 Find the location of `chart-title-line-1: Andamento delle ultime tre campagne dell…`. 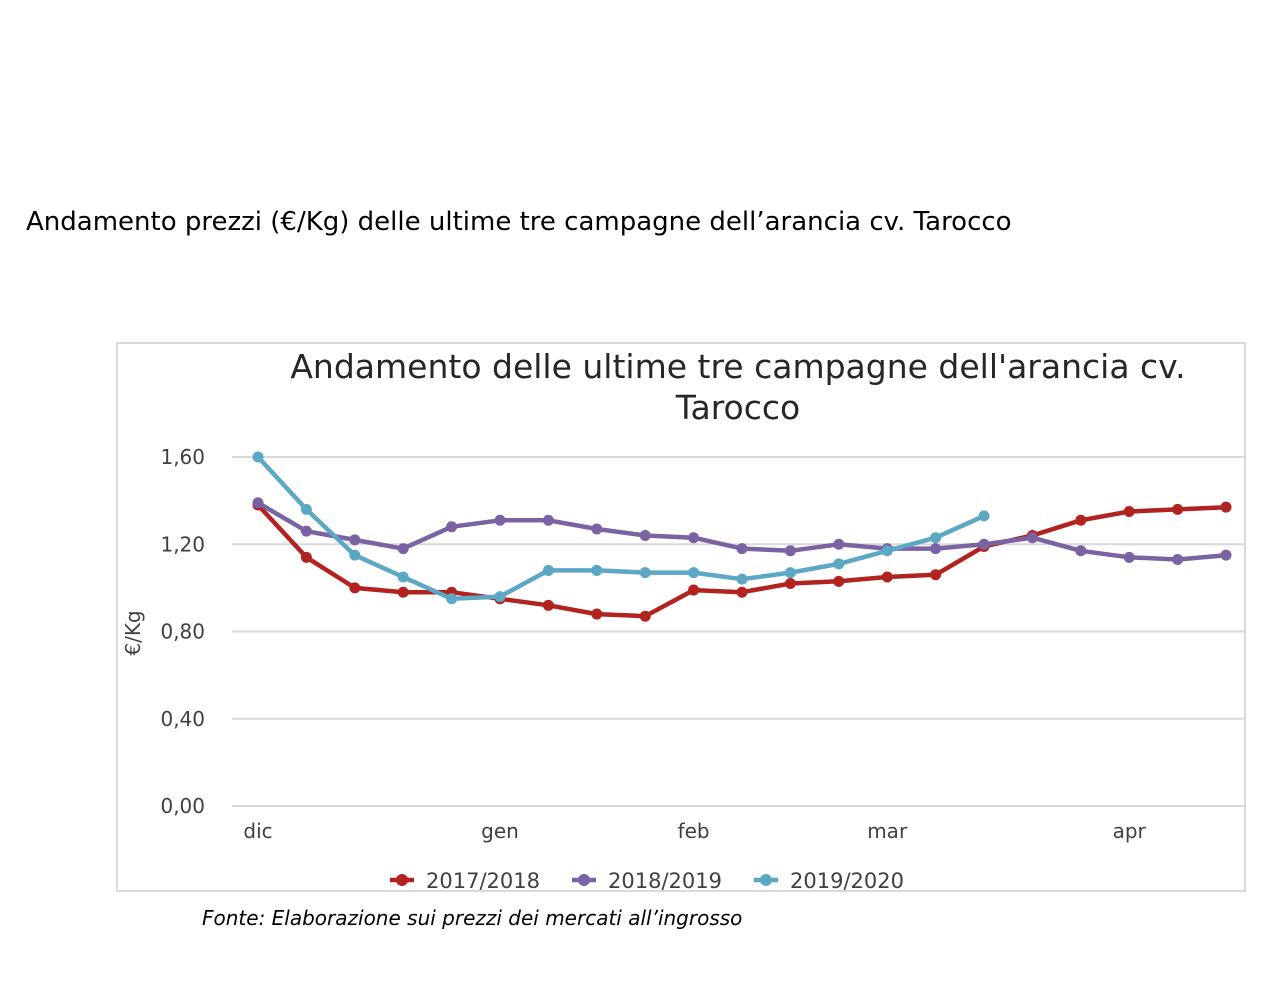

chart-title-line-1: Andamento delle ultime tre campagne dell… is located at coordinates (737, 366).